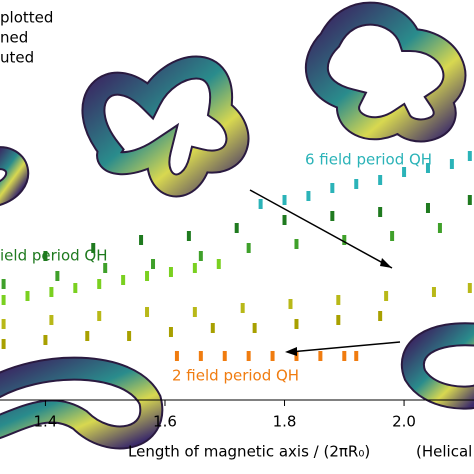 The image size is (474, 474). What do you see at coordinates (165, 422) in the screenshot?
I see `x-tick-label: 1.6` at bounding box center [165, 422].